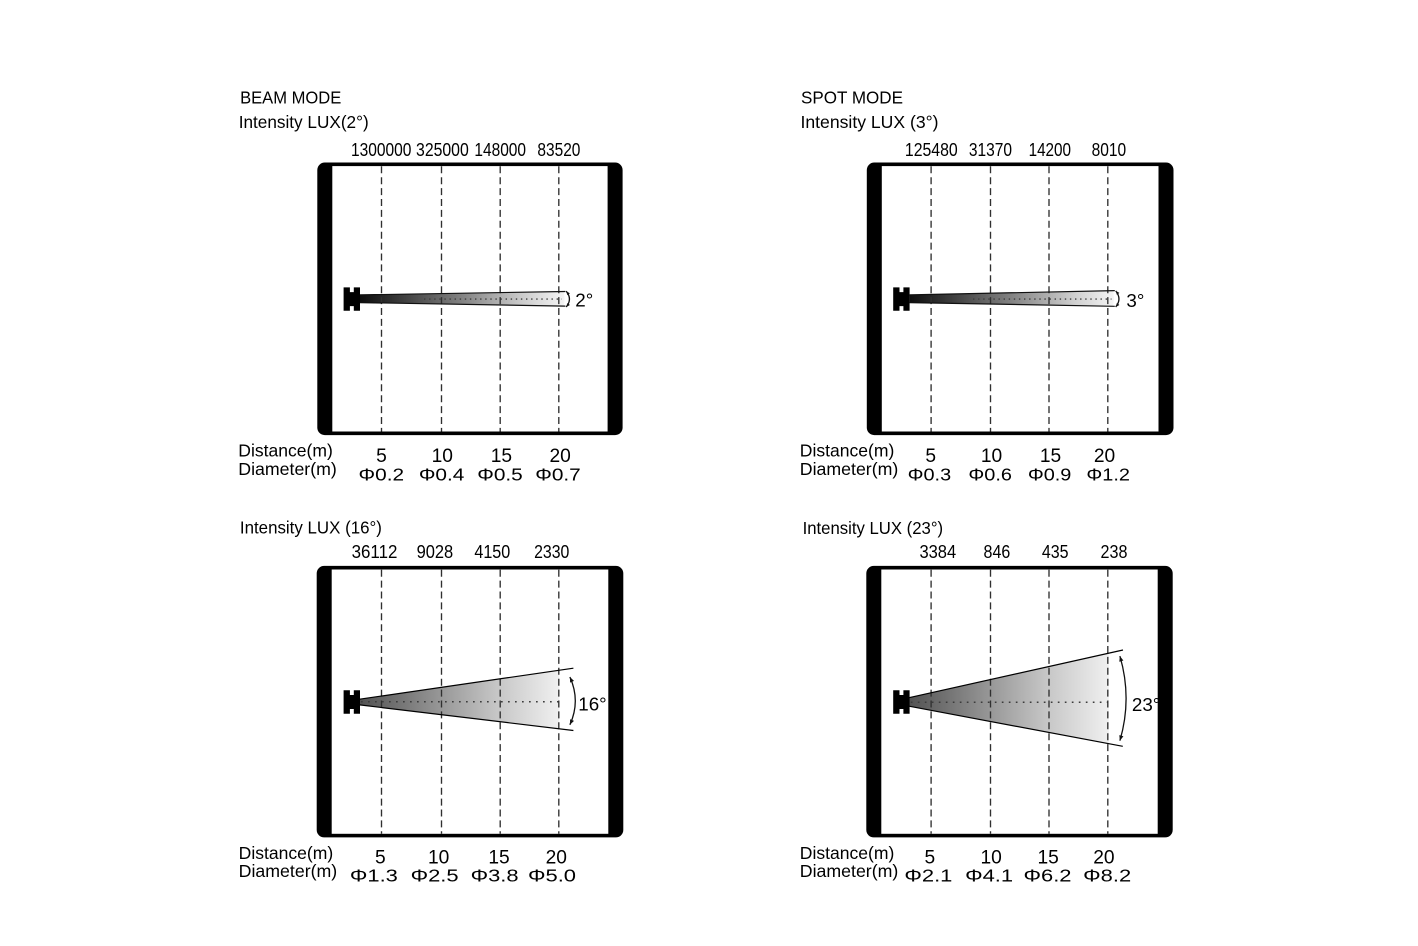 The width and height of the screenshot is (1418, 946). What do you see at coordinates (1146, 704) in the screenshot?
I see `svg-text: 23°` at bounding box center [1146, 704].